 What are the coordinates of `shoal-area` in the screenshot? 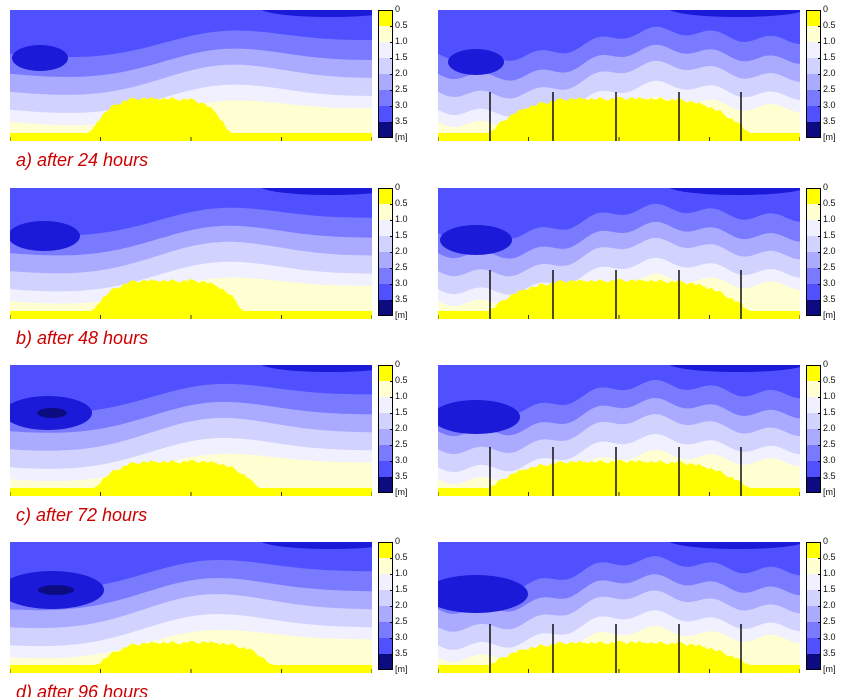 It's located at (191, 478).